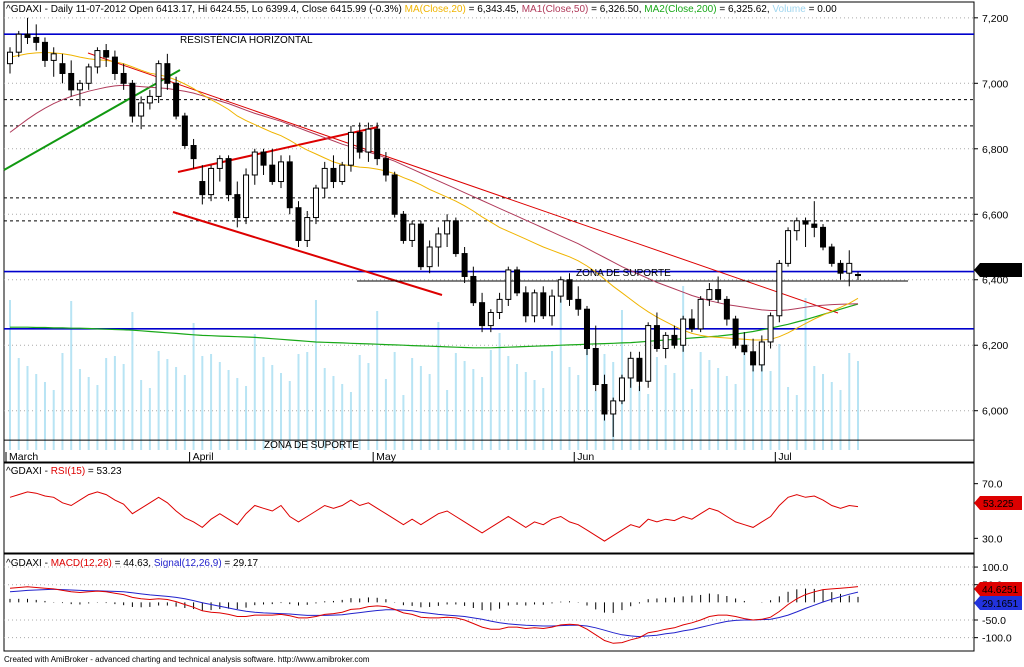 Image resolution: width=1024 pixels, height=667 pixels. What do you see at coordinates (789, 9) in the screenshot?
I see `header-volume-label: Volume` at bounding box center [789, 9].